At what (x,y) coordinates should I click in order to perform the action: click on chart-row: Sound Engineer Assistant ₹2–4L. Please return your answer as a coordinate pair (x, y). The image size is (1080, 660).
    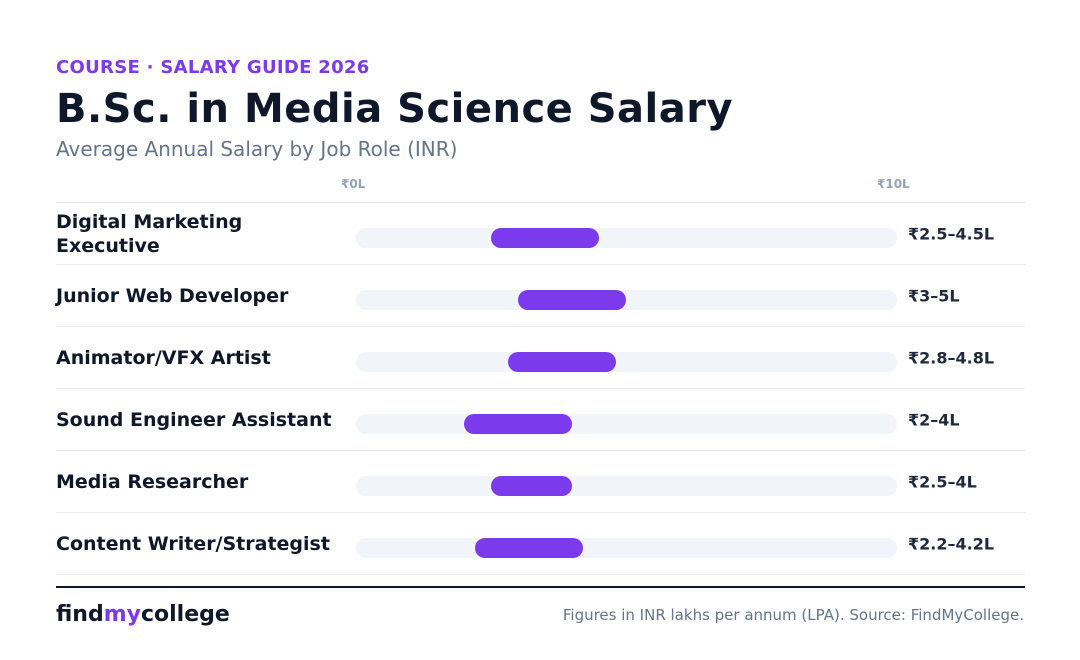
    Looking at the image, I should click on (540, 420).